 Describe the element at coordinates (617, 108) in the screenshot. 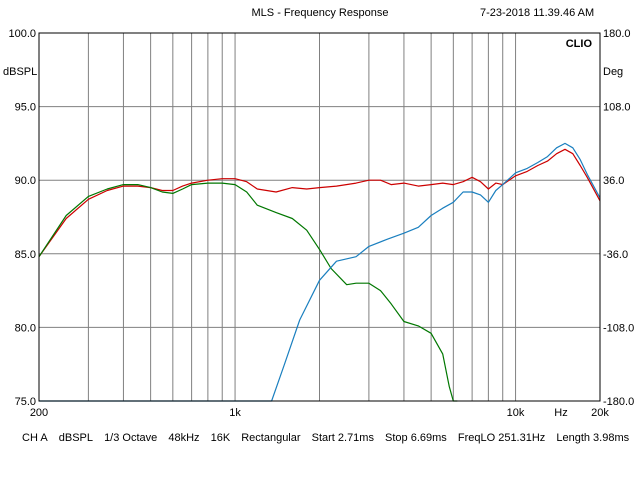

I see `y2-tick-label: 108.0` at that location.